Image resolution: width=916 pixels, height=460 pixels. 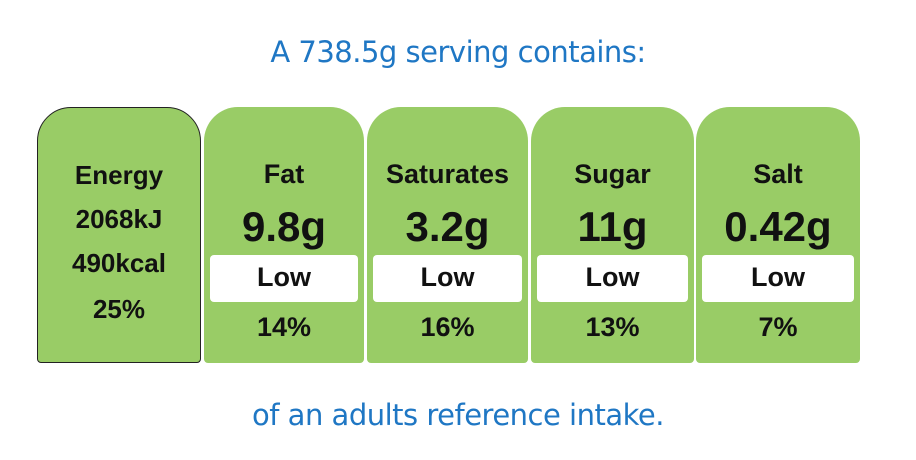 I want to click on reference-intake-footnote: of an adults reference intake., so click(x=458, y=415).